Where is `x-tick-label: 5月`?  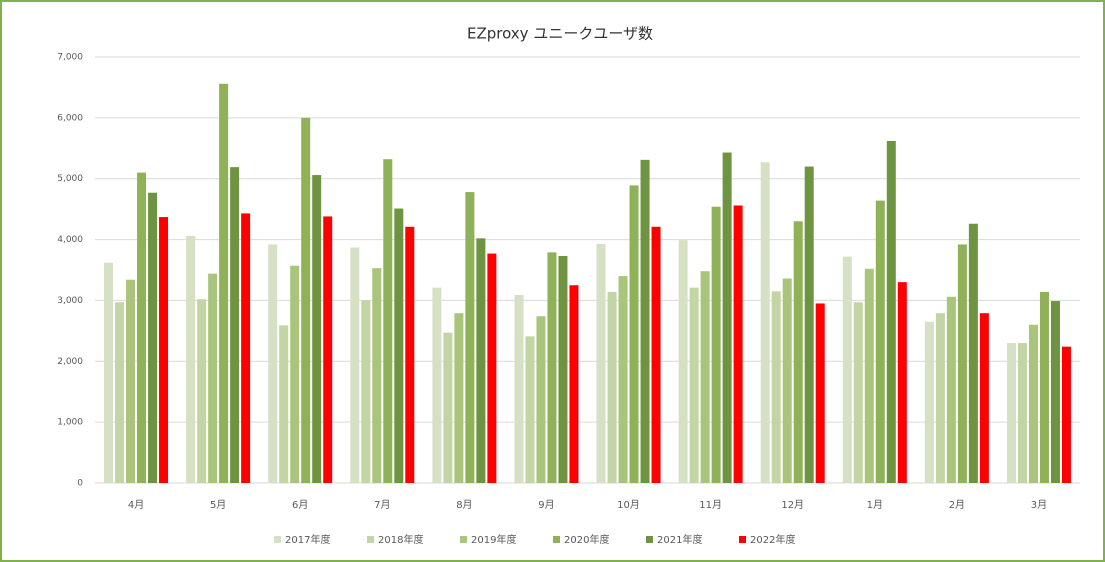
x-tick-label: 5月 is located at coordinates (218, 505).